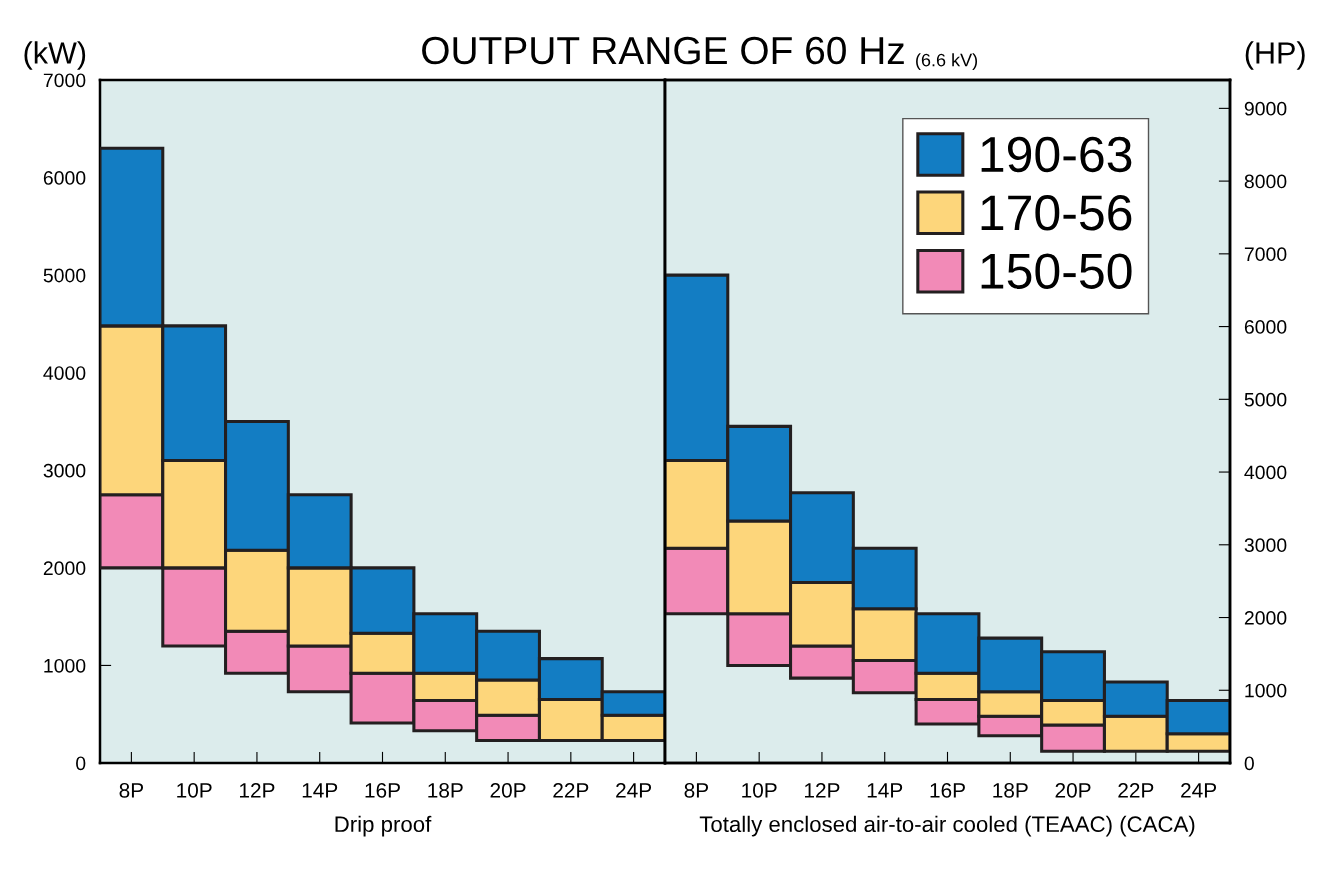 This screenshot has height=877, width=1326. Describe the element at coordinates (1056, 154) in the screenshot. I see `legend-label: 190-63` at that location.